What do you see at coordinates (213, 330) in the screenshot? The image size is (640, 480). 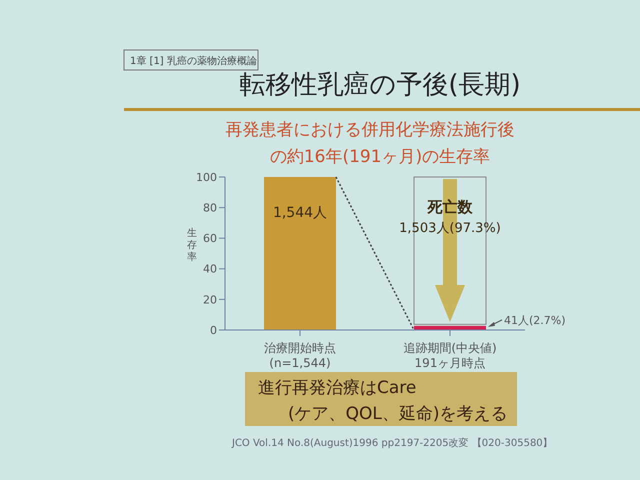 I see `y-tick-label: 0` at bounding box center [213, 330].